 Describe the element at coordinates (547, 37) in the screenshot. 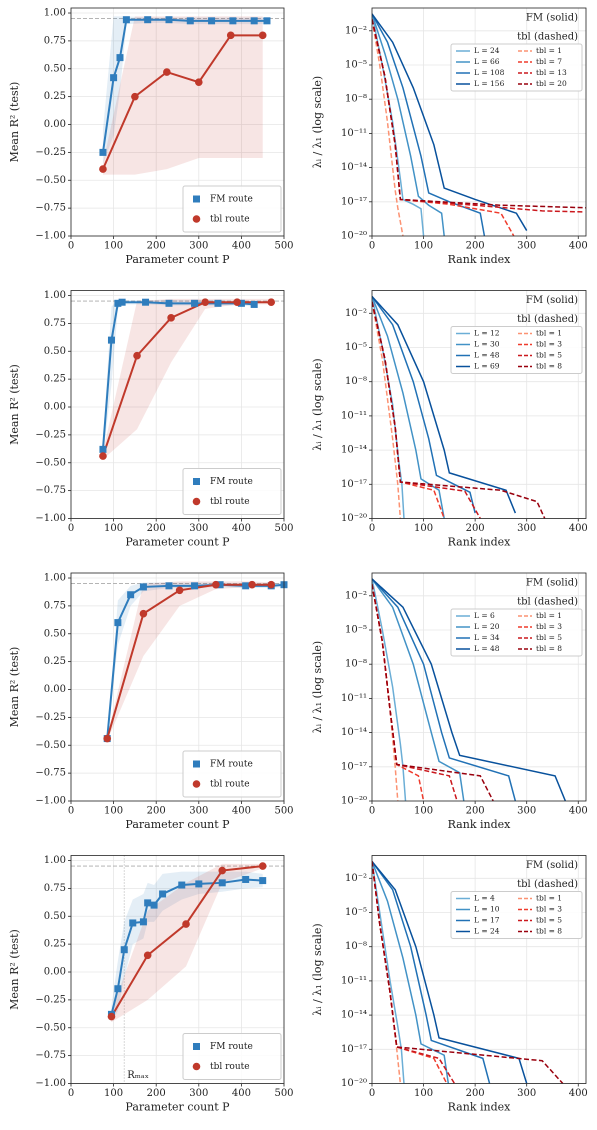

I see `annotation: tbl (dashed)` at that location.